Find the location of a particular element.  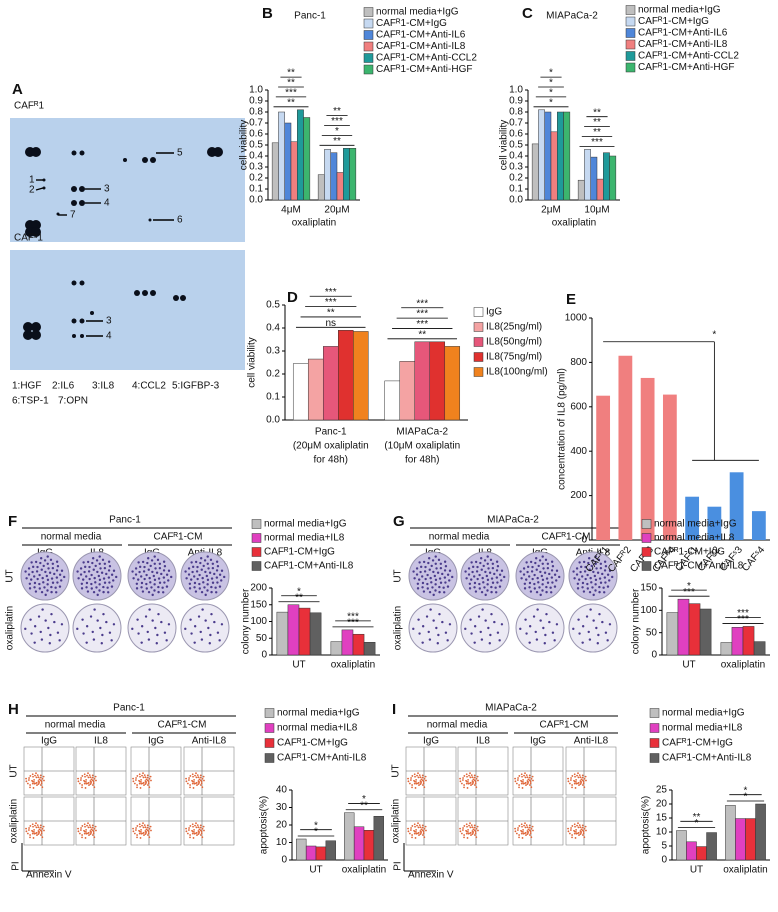

legend-label: normal media+IgG is located at coordinates (703, 713).